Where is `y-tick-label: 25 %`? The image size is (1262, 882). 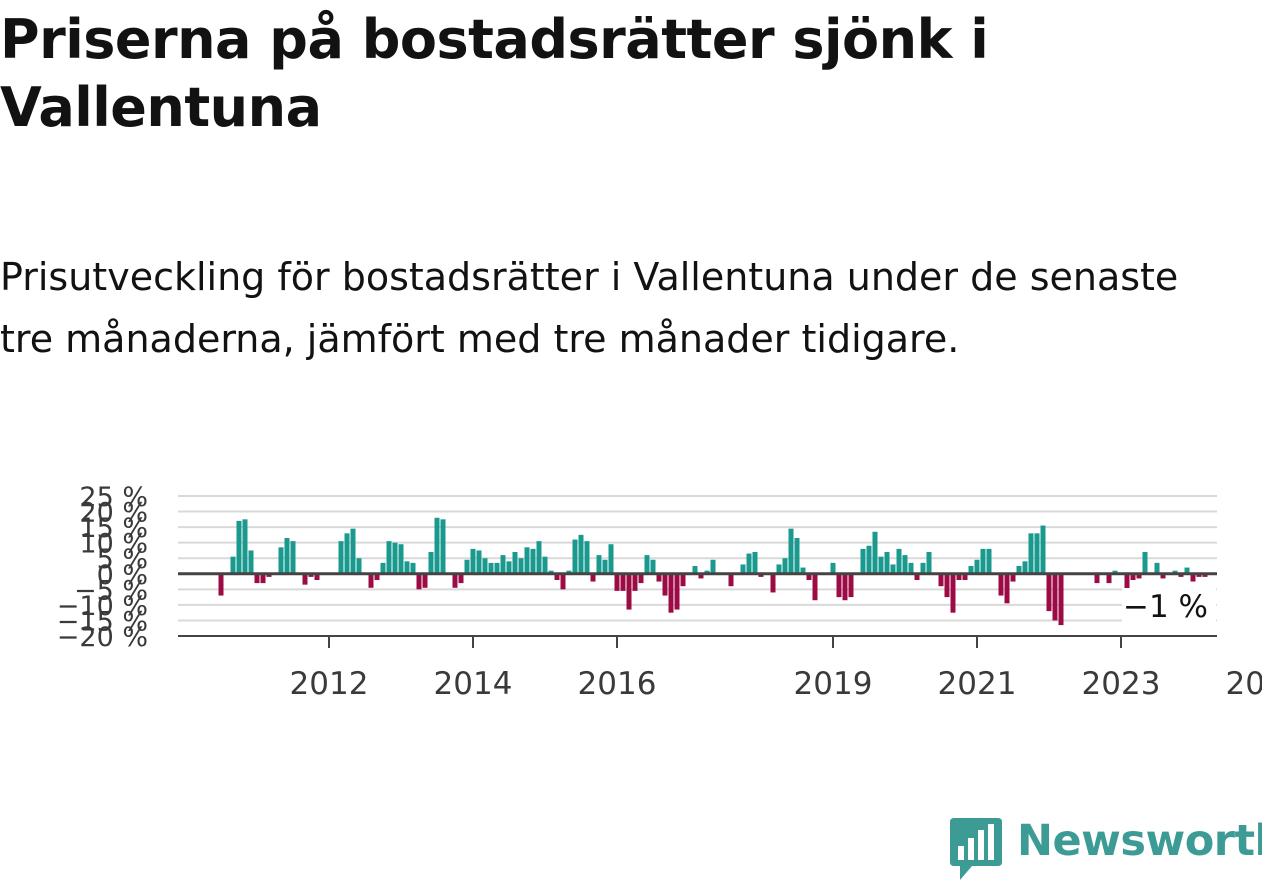
y-tick-label: 25 % is located at coordinates (113, 497).